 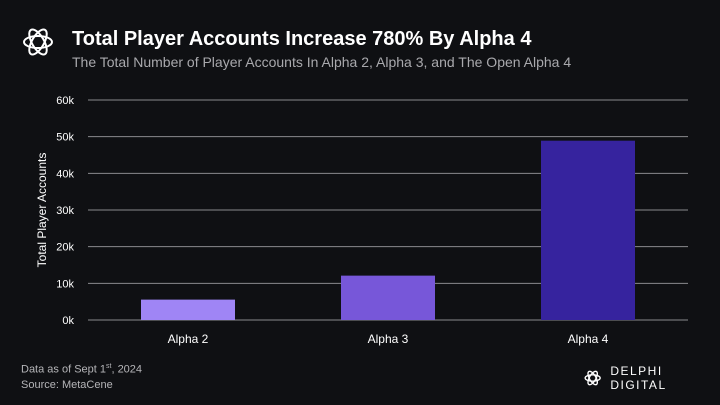 I want to click on data-date-note: Data as of Sept 1st, 2024, so click(x=81, y=369).